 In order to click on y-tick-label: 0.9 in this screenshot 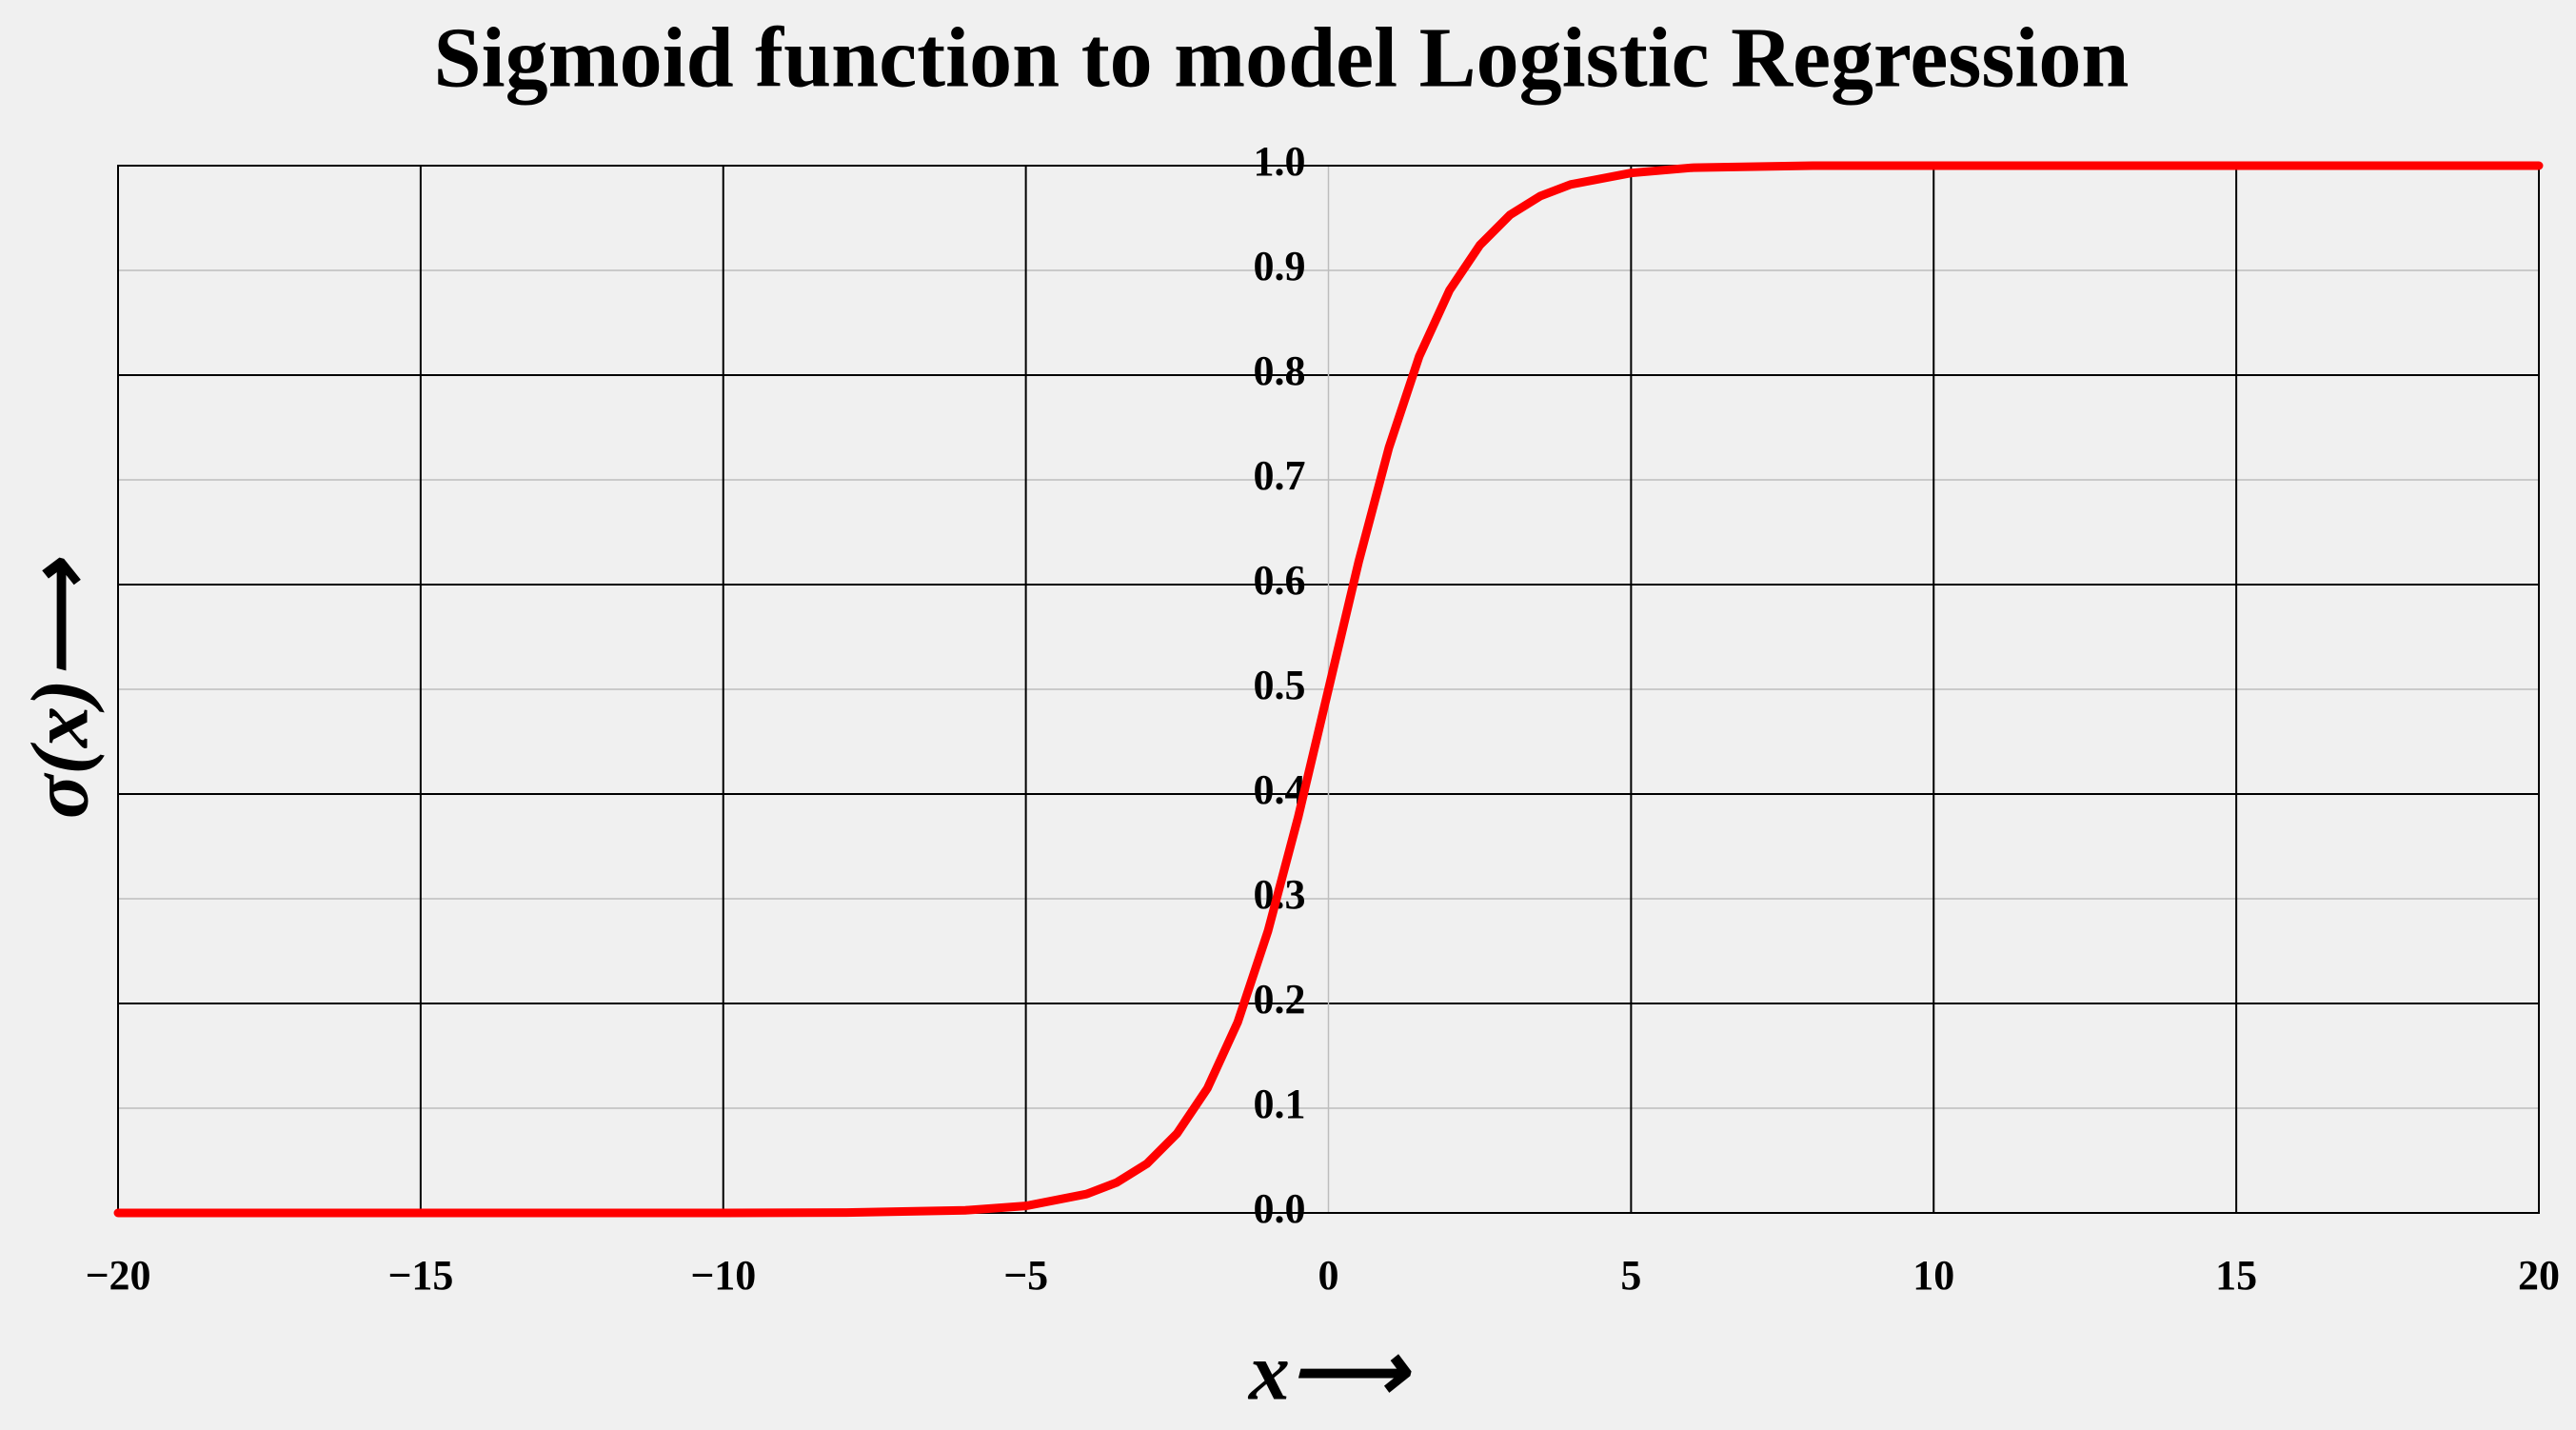, I will do `click(1280, 266)`.